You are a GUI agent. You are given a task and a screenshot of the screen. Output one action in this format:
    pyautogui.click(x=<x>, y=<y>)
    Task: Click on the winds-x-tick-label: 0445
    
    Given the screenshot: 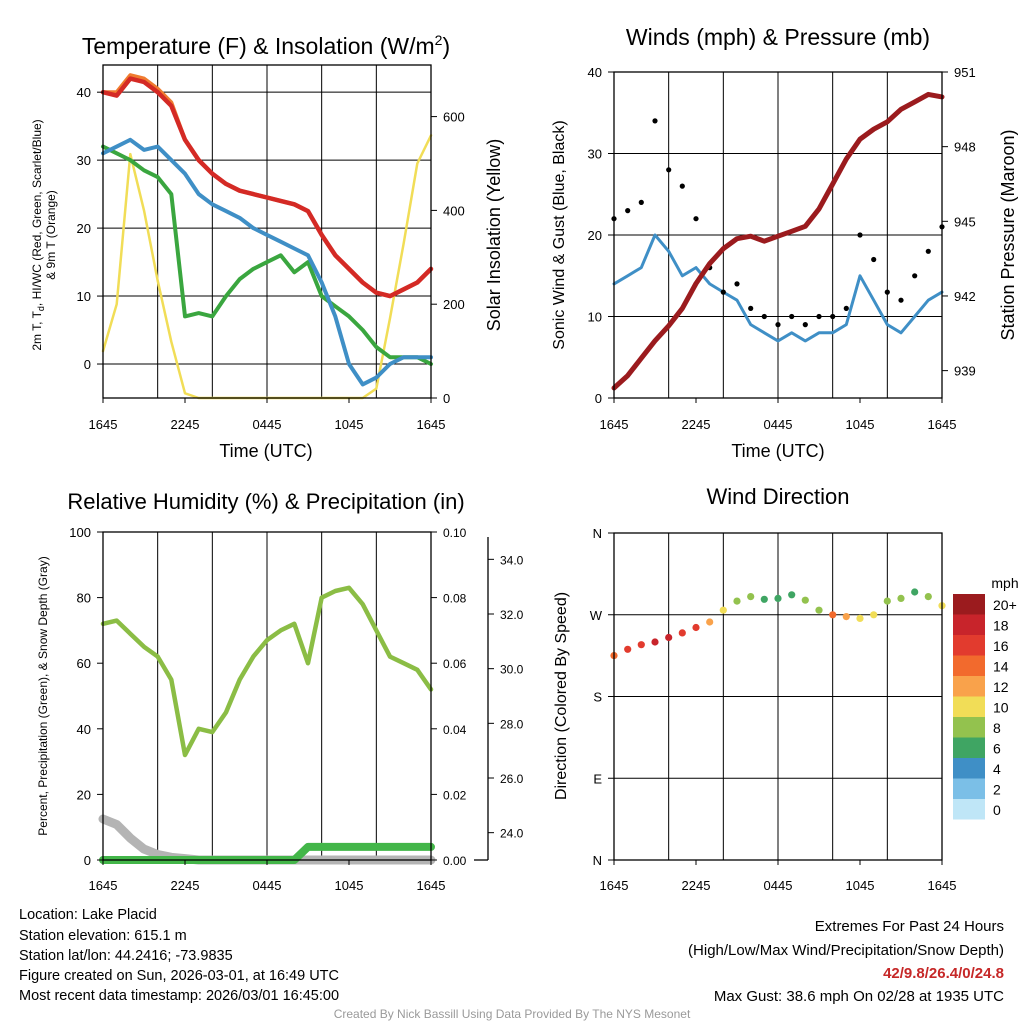 What is the action you would take?
    pyautogui.click(x=778, y=424)
    